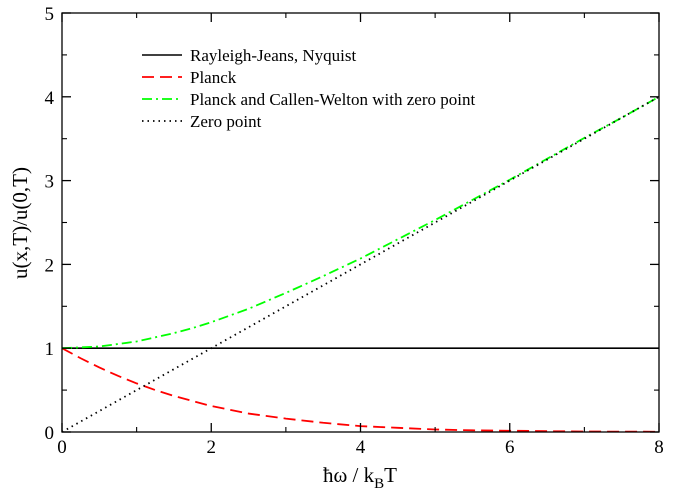 Image resolution: width=688 pixels, height=491 pixels. Describe the element at coordinates (226, 121) in the screenshot. I see `legend-label-4: Zero point` at that location.